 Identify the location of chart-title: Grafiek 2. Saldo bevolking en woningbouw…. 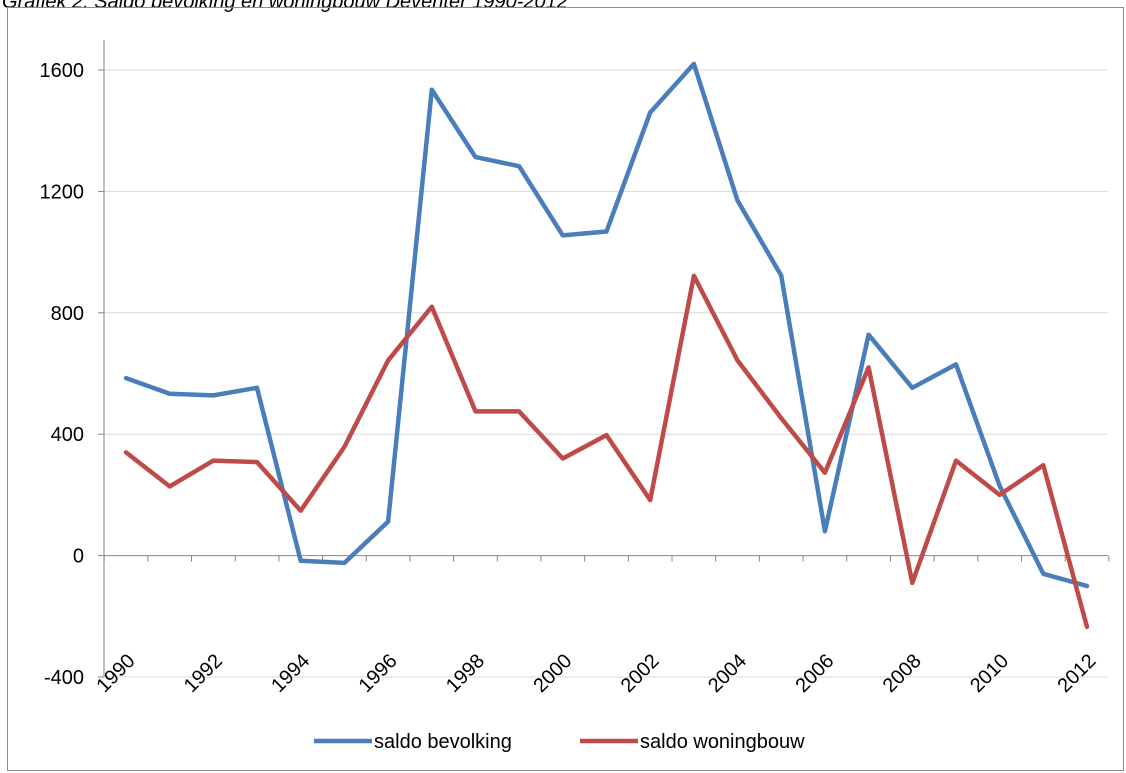
(285, 6).